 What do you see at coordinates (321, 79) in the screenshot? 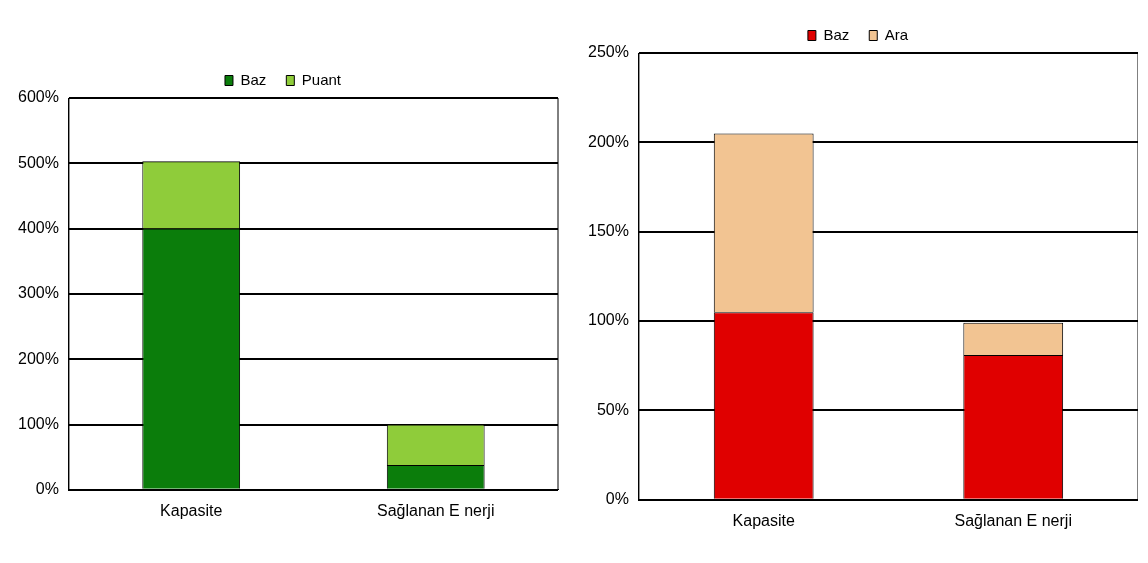
I see `legend-label: Puant` at bounding box center [321, 79].